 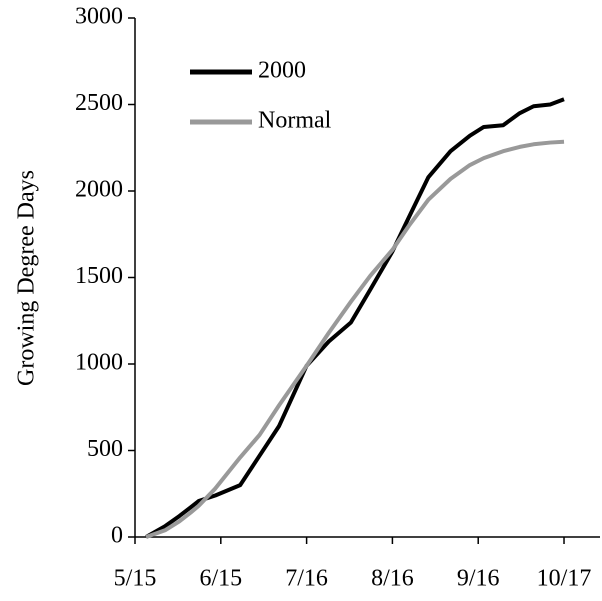 I want to click on legend-label: 2000, so click(x=282, y=71).